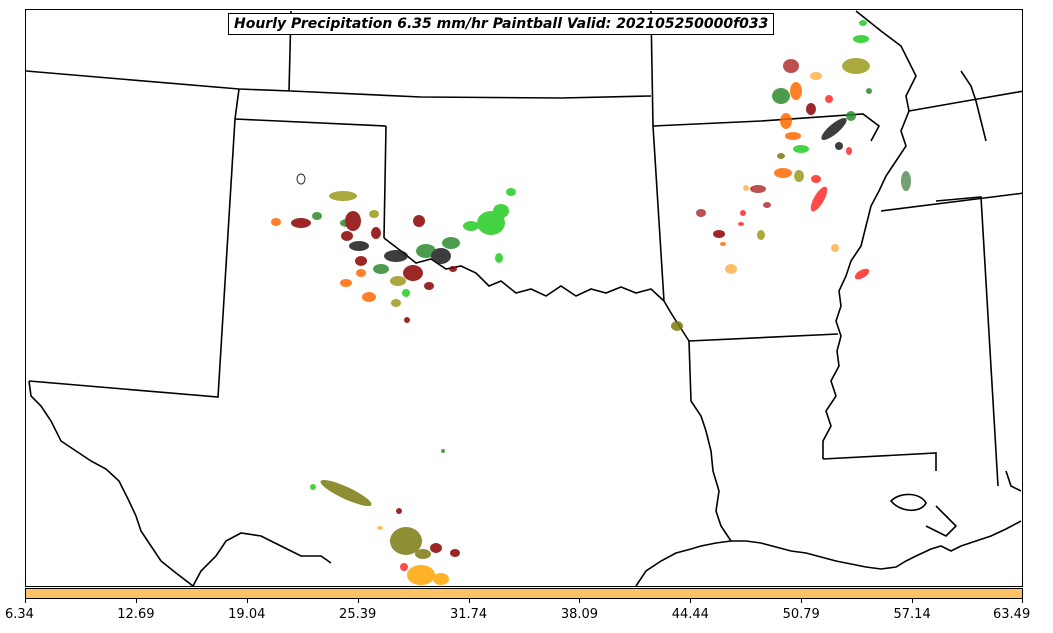  Describe the element at coordinates (801, 614) in the screenshot. I see `colorbar-tick-label: 50.79` at that location.